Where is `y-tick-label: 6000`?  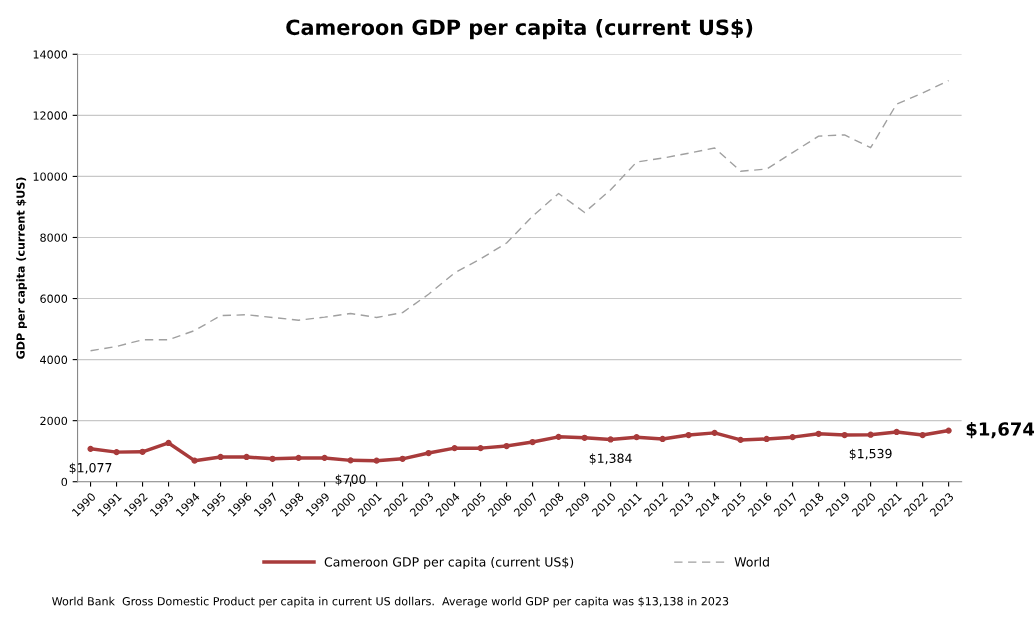 y-tick-label: 6000 is located at coordinates (54, 298).